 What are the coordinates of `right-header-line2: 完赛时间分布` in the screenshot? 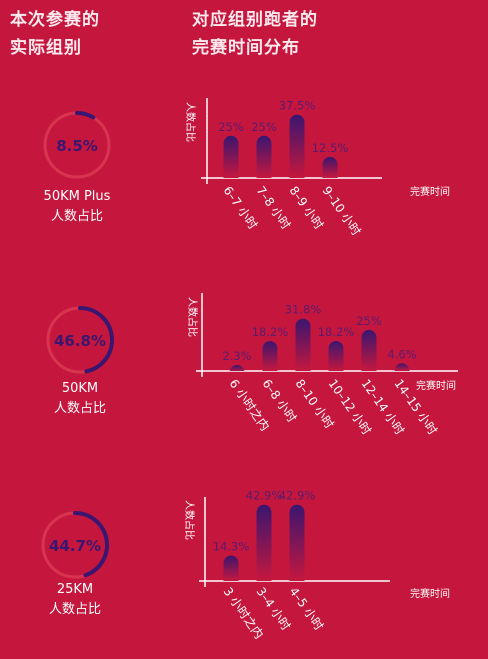 It's located at (246, 48).